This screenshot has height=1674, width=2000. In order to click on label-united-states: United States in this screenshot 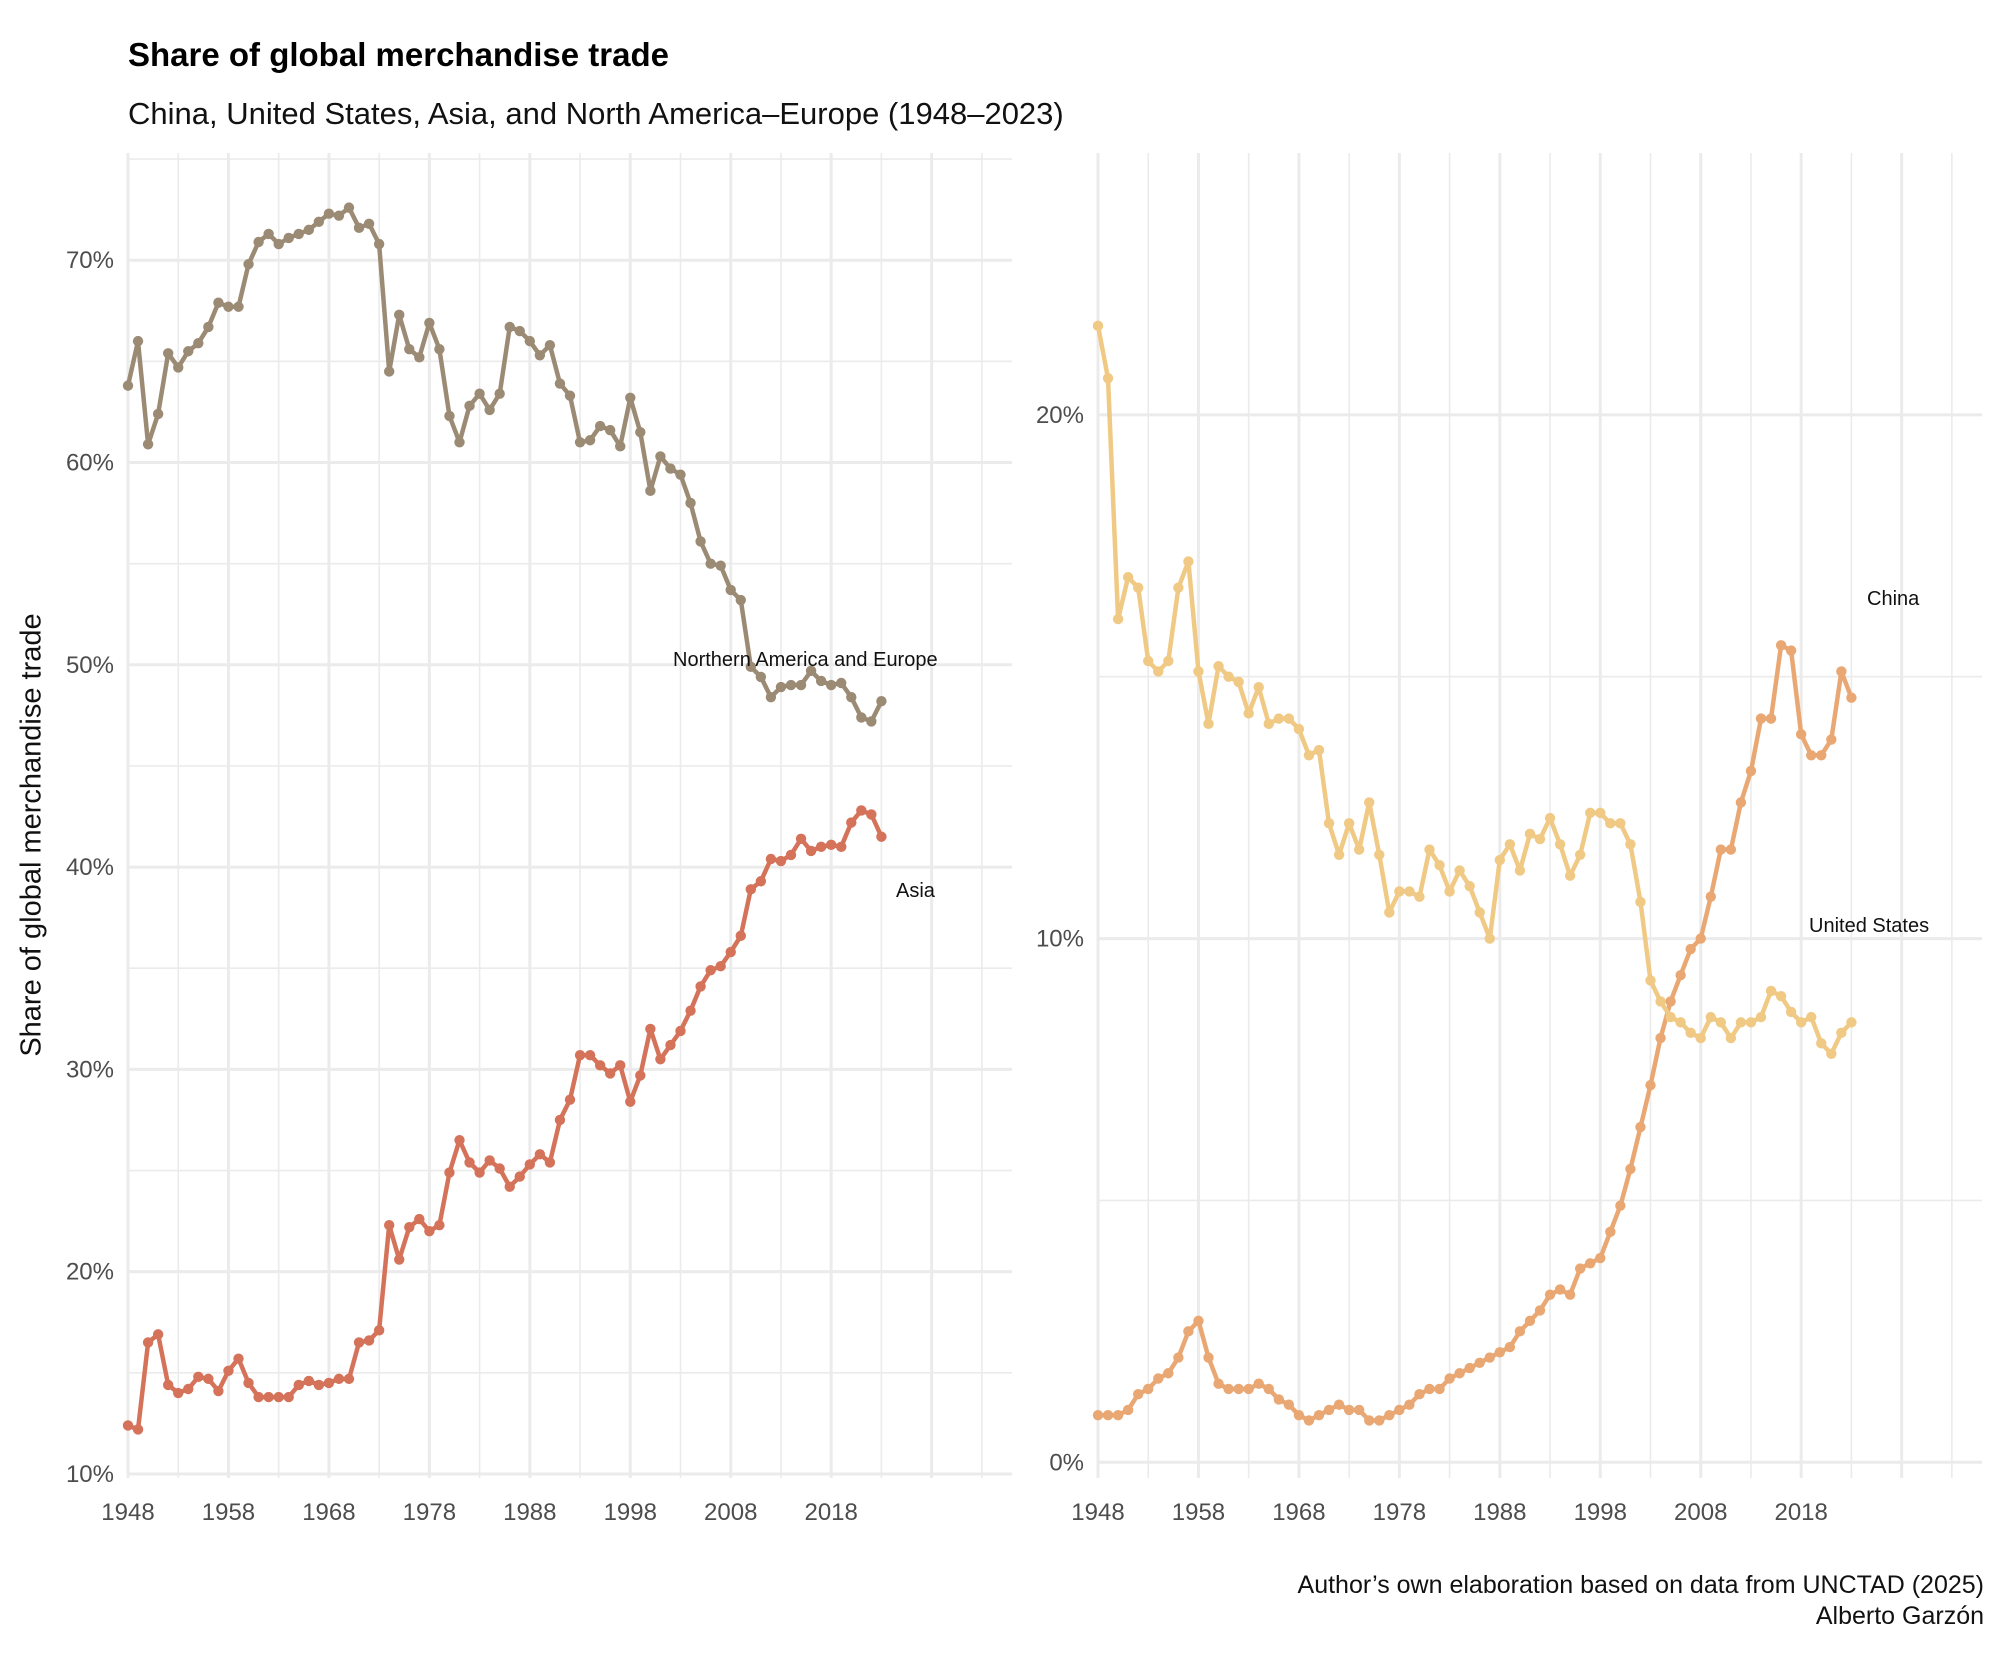, I will do `click(1869, 926)`.